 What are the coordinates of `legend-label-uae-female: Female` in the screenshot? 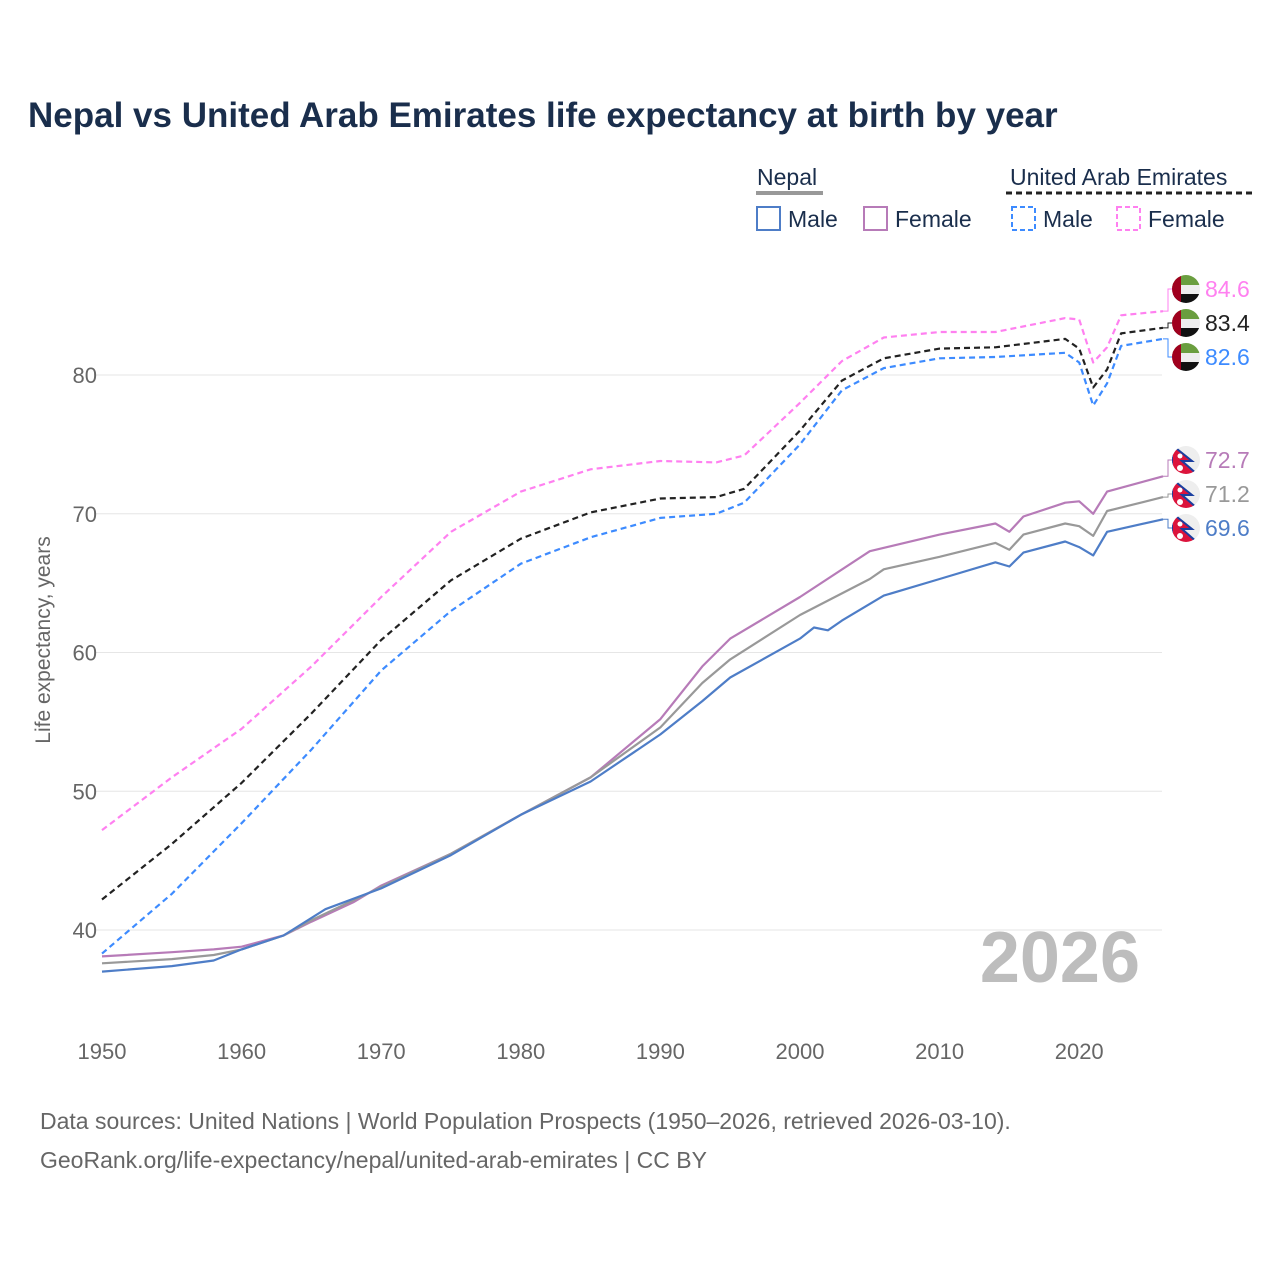 It's located at (1186, 219).